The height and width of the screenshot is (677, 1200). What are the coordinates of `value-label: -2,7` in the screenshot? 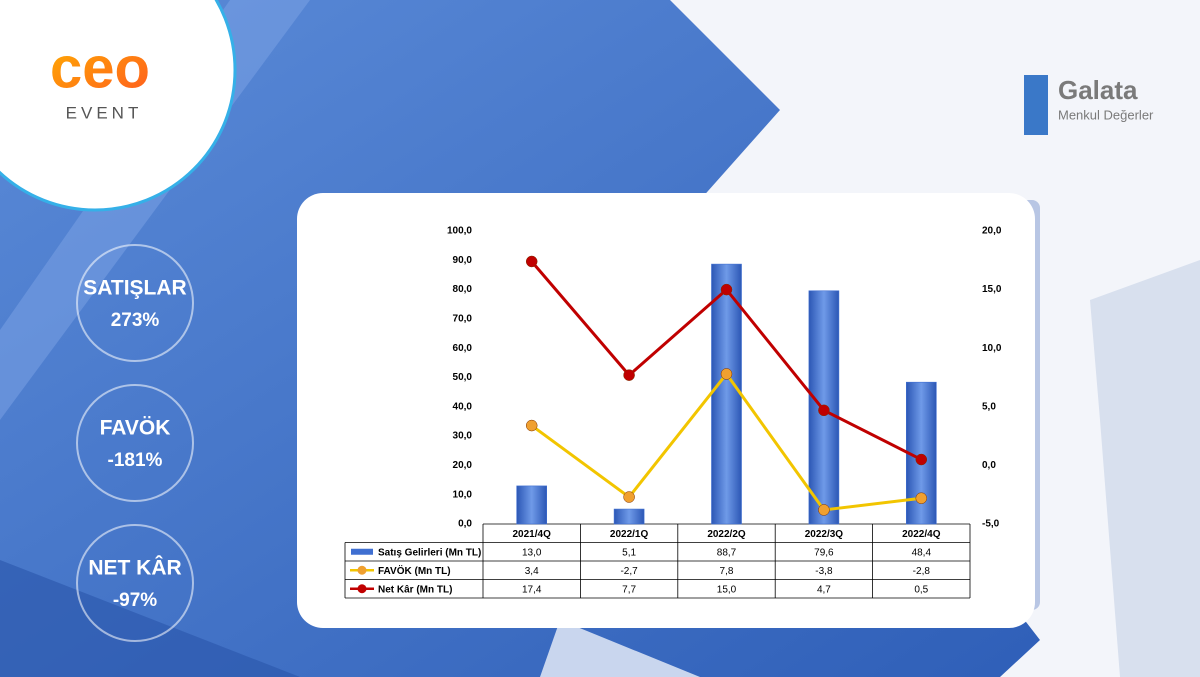 It's located at (629, 571).